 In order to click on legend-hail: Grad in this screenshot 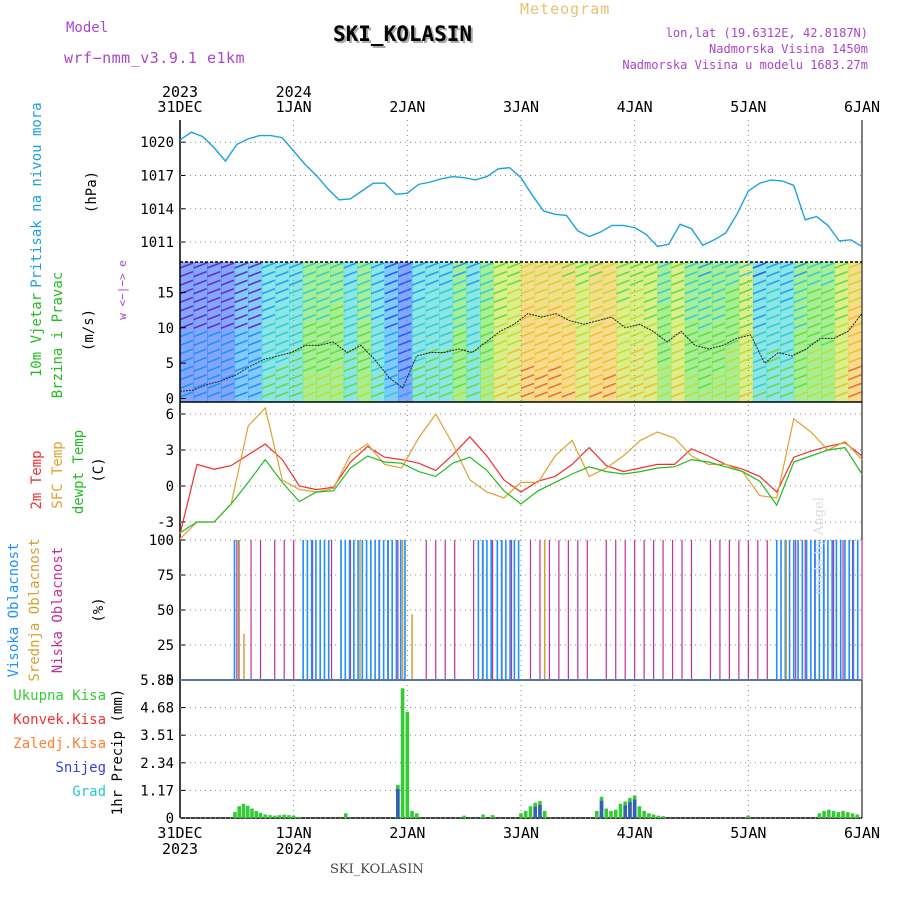, I will do `click(89, 792)`.